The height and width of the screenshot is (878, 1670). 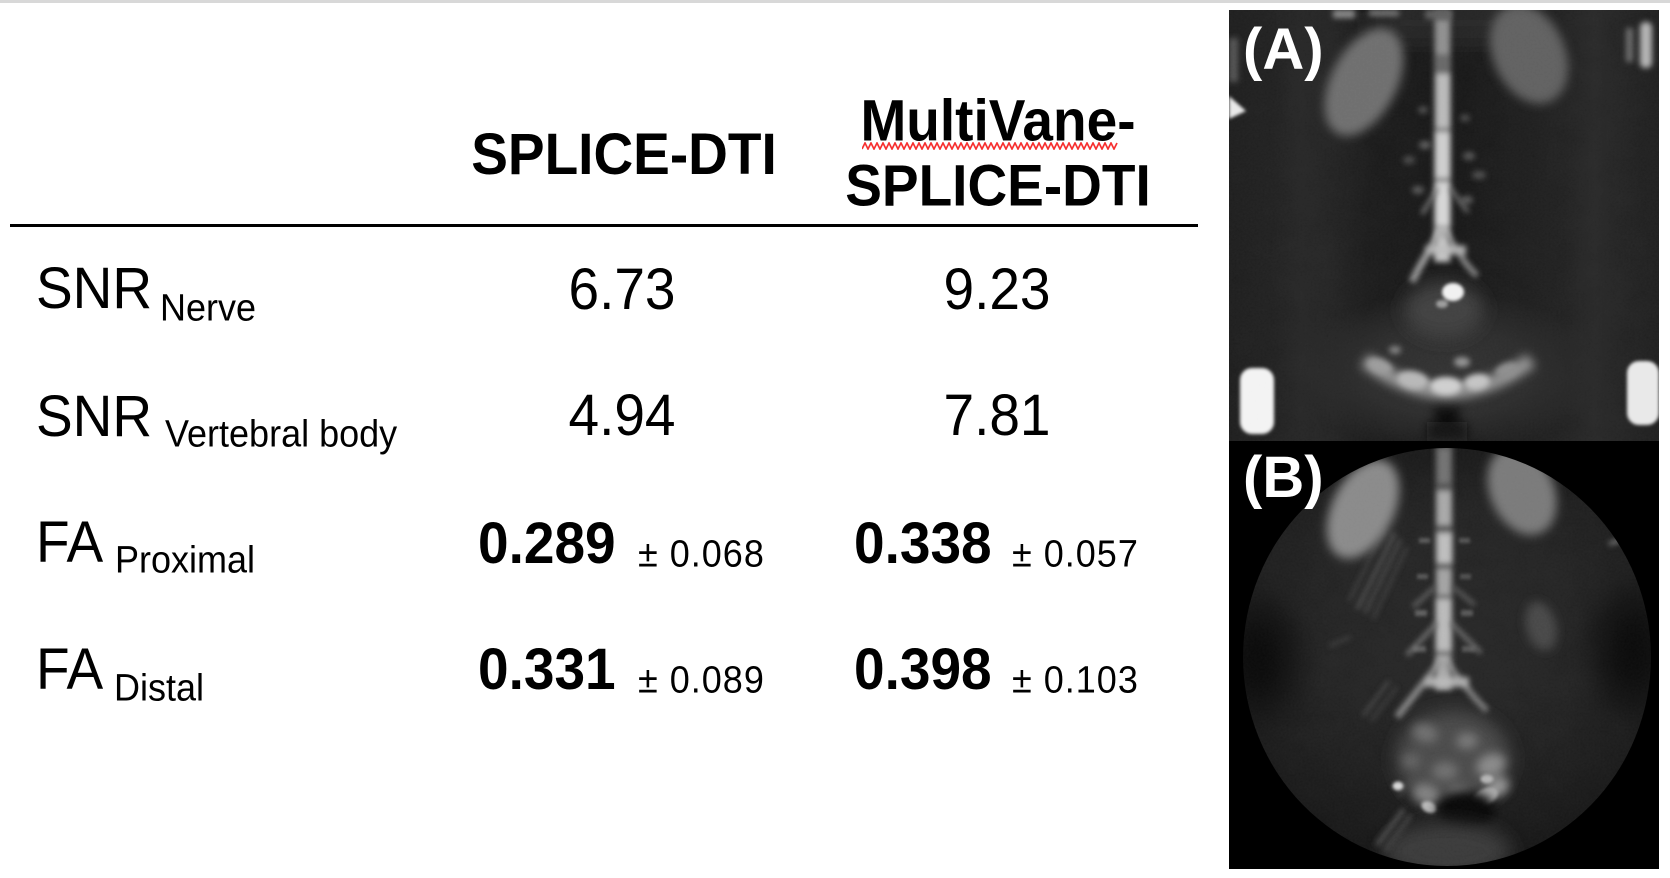 I want to click on svg-text: (A), so click(x=1283, y=49).